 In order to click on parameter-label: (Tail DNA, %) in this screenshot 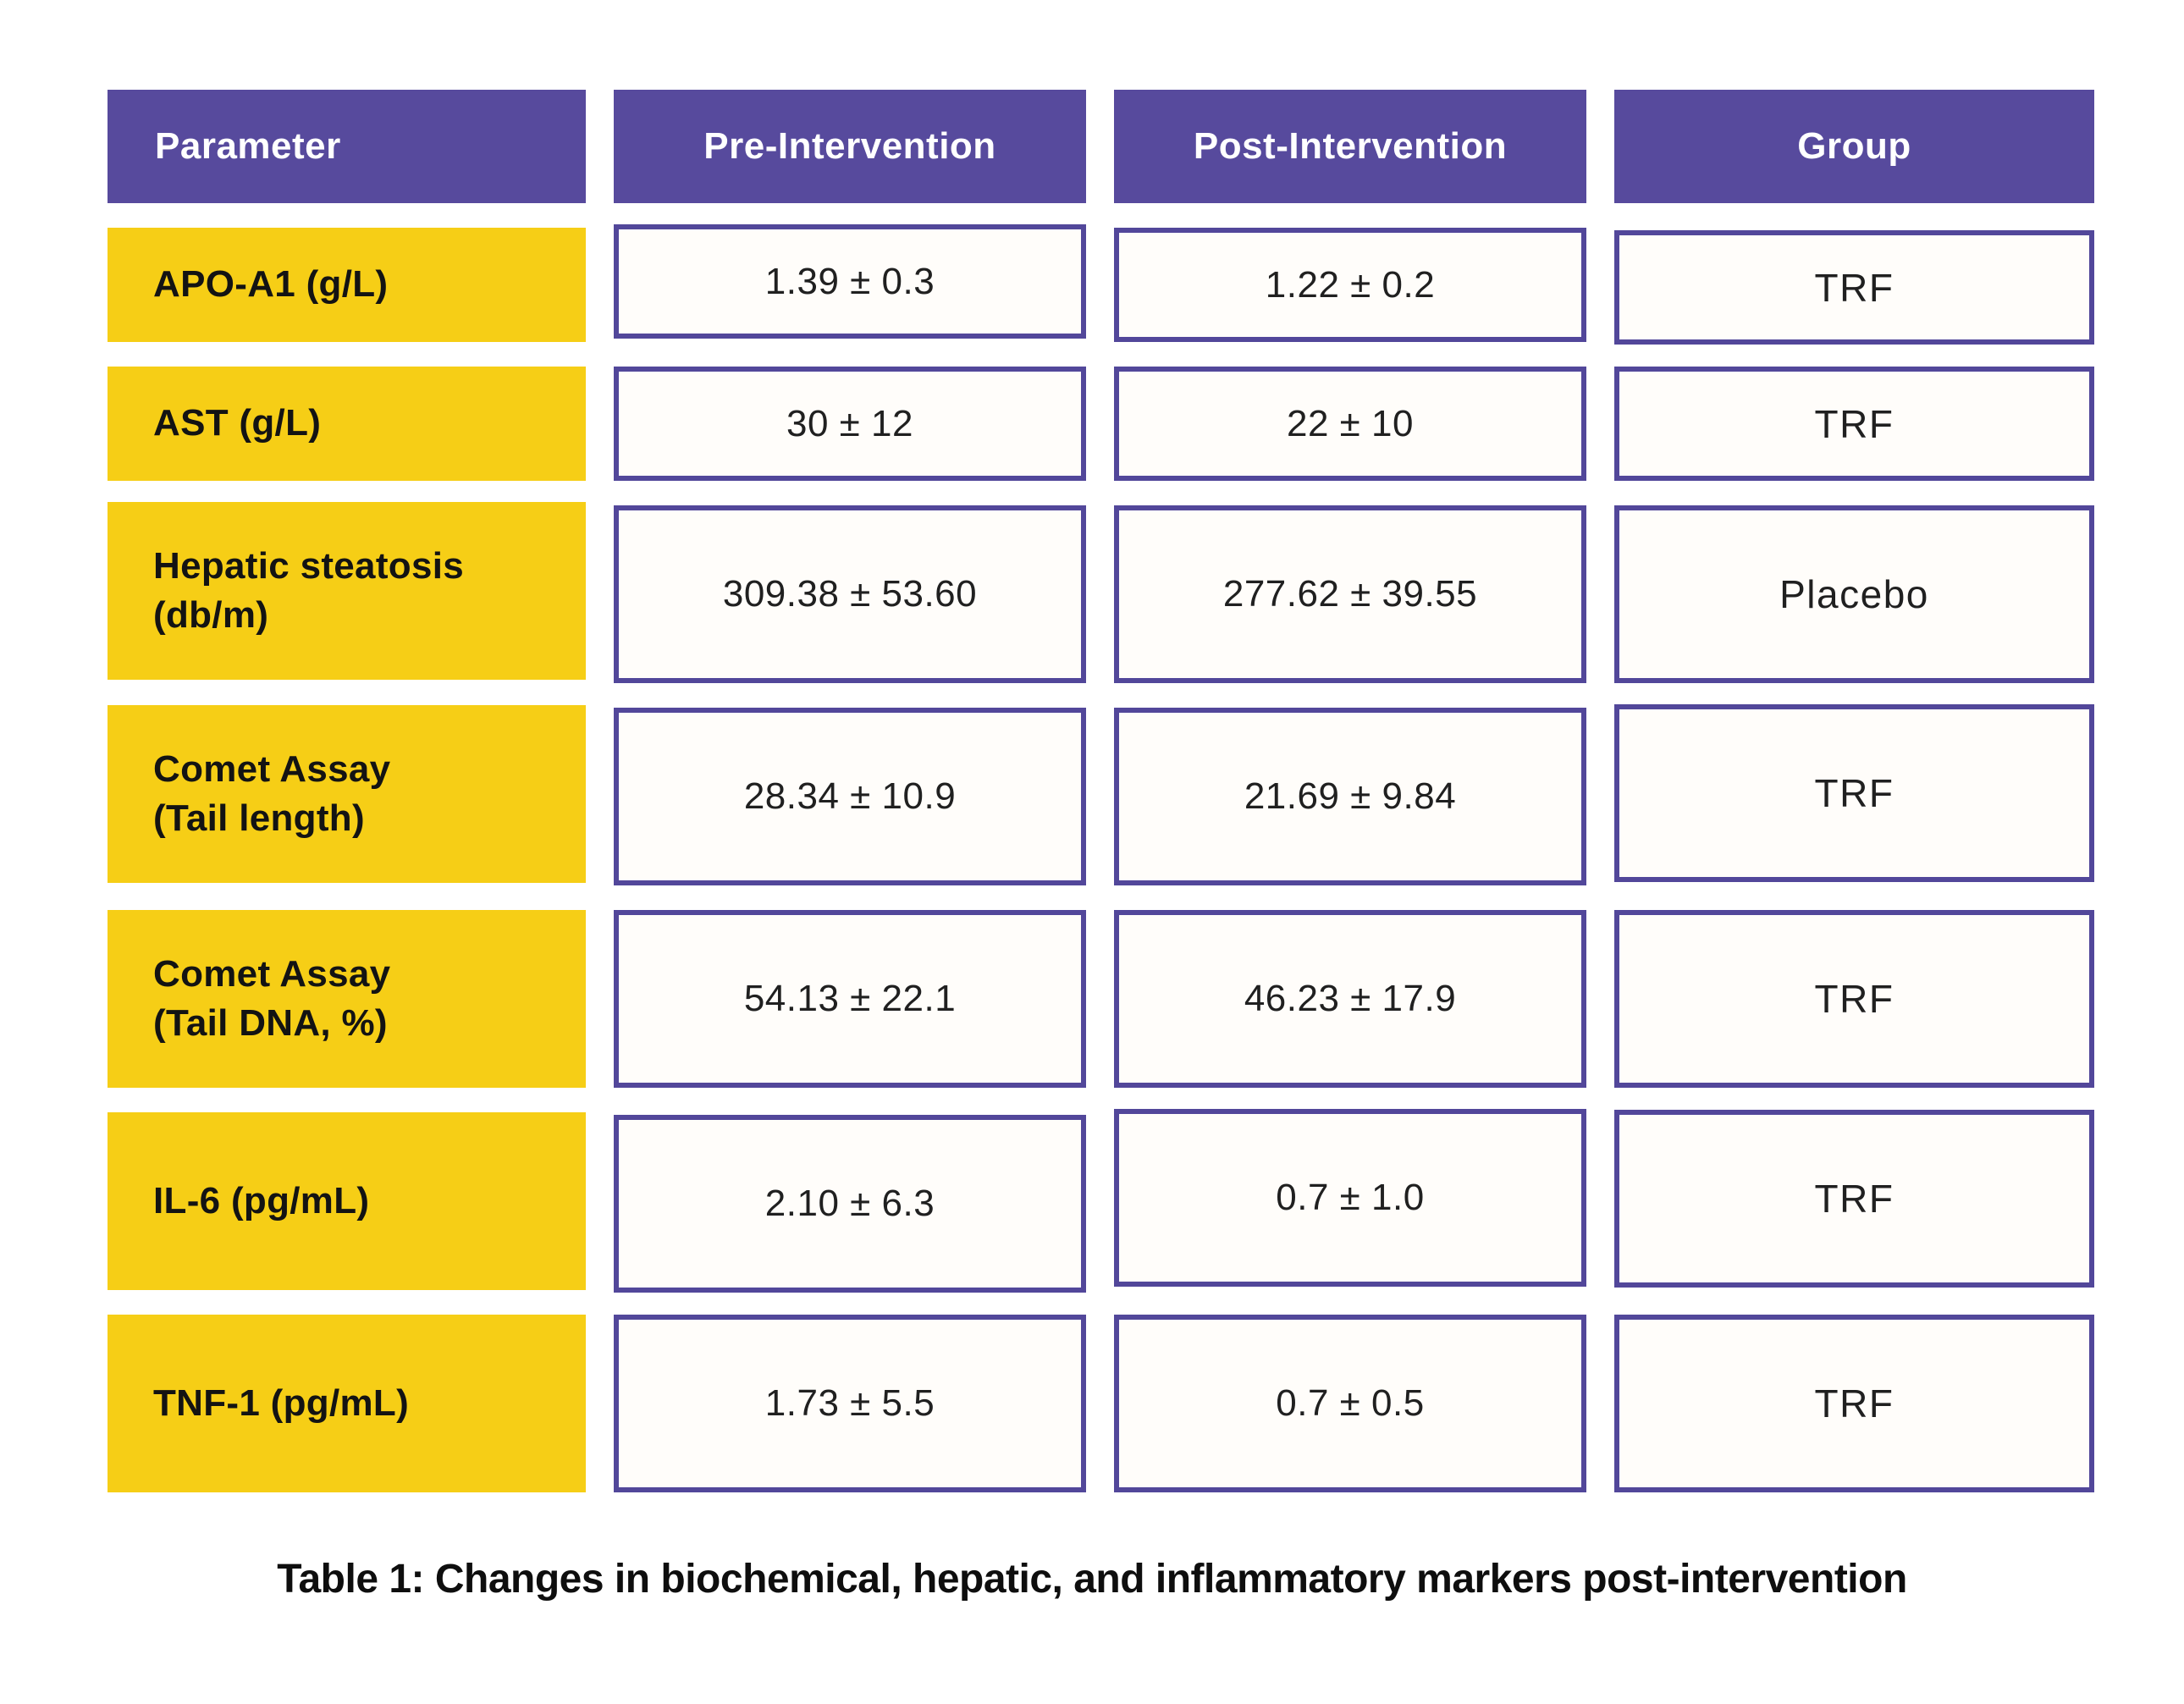, I will do `click(270, 1023)`.